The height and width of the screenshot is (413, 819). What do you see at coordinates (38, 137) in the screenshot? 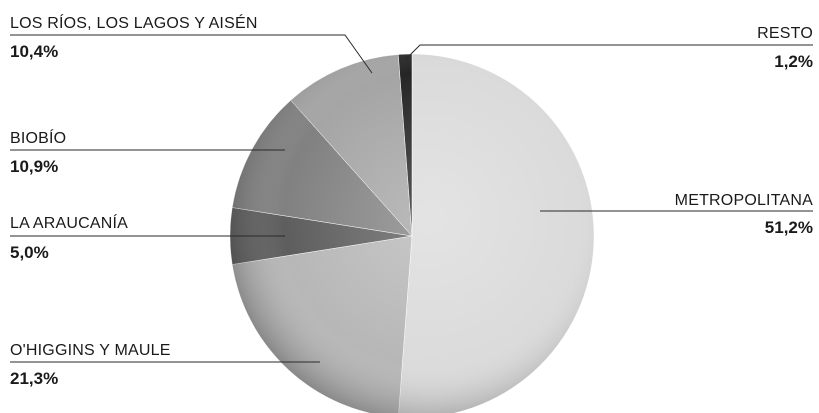
I see `slice-label: BIOBÍO` at bounding box center [38, 137].